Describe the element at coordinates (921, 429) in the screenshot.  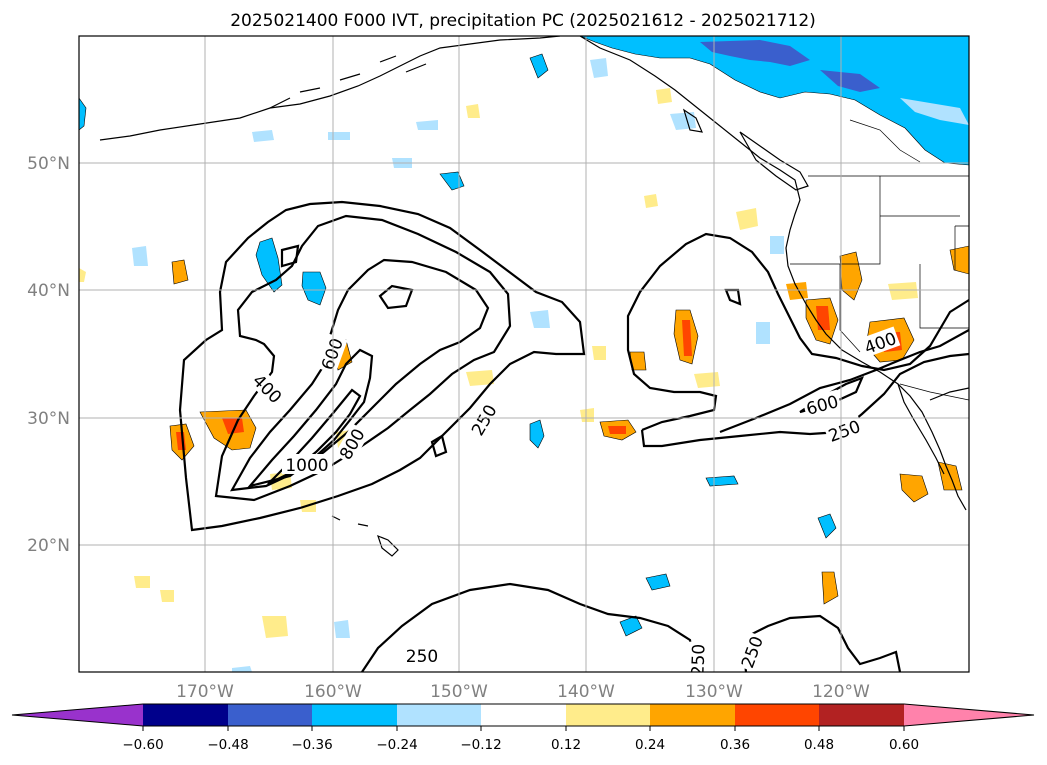
I see `coastline-baja` at that location.